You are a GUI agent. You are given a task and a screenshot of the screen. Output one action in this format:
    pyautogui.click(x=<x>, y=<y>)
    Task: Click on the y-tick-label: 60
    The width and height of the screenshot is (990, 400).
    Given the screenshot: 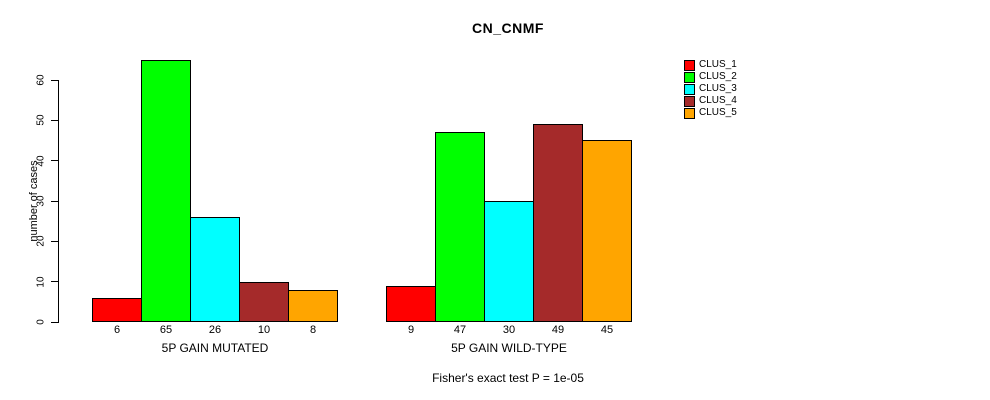 What is the action you would take?
    pyautogui.click(x=41, y=80)
    